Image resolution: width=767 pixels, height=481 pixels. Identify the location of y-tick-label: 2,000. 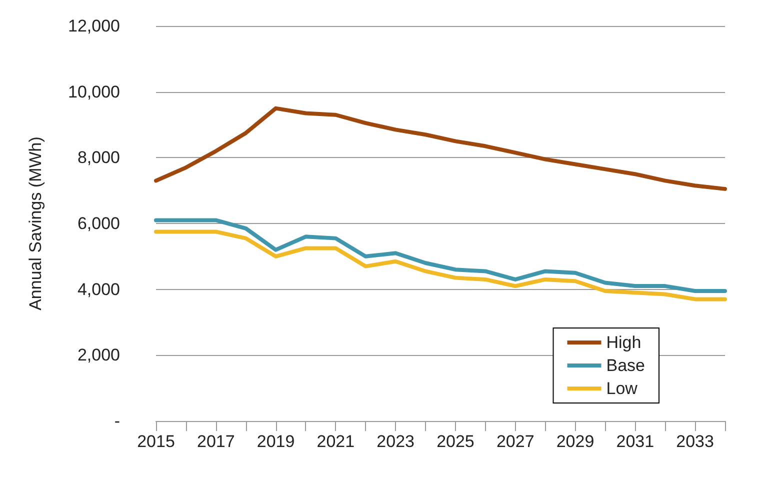
(98, 355).